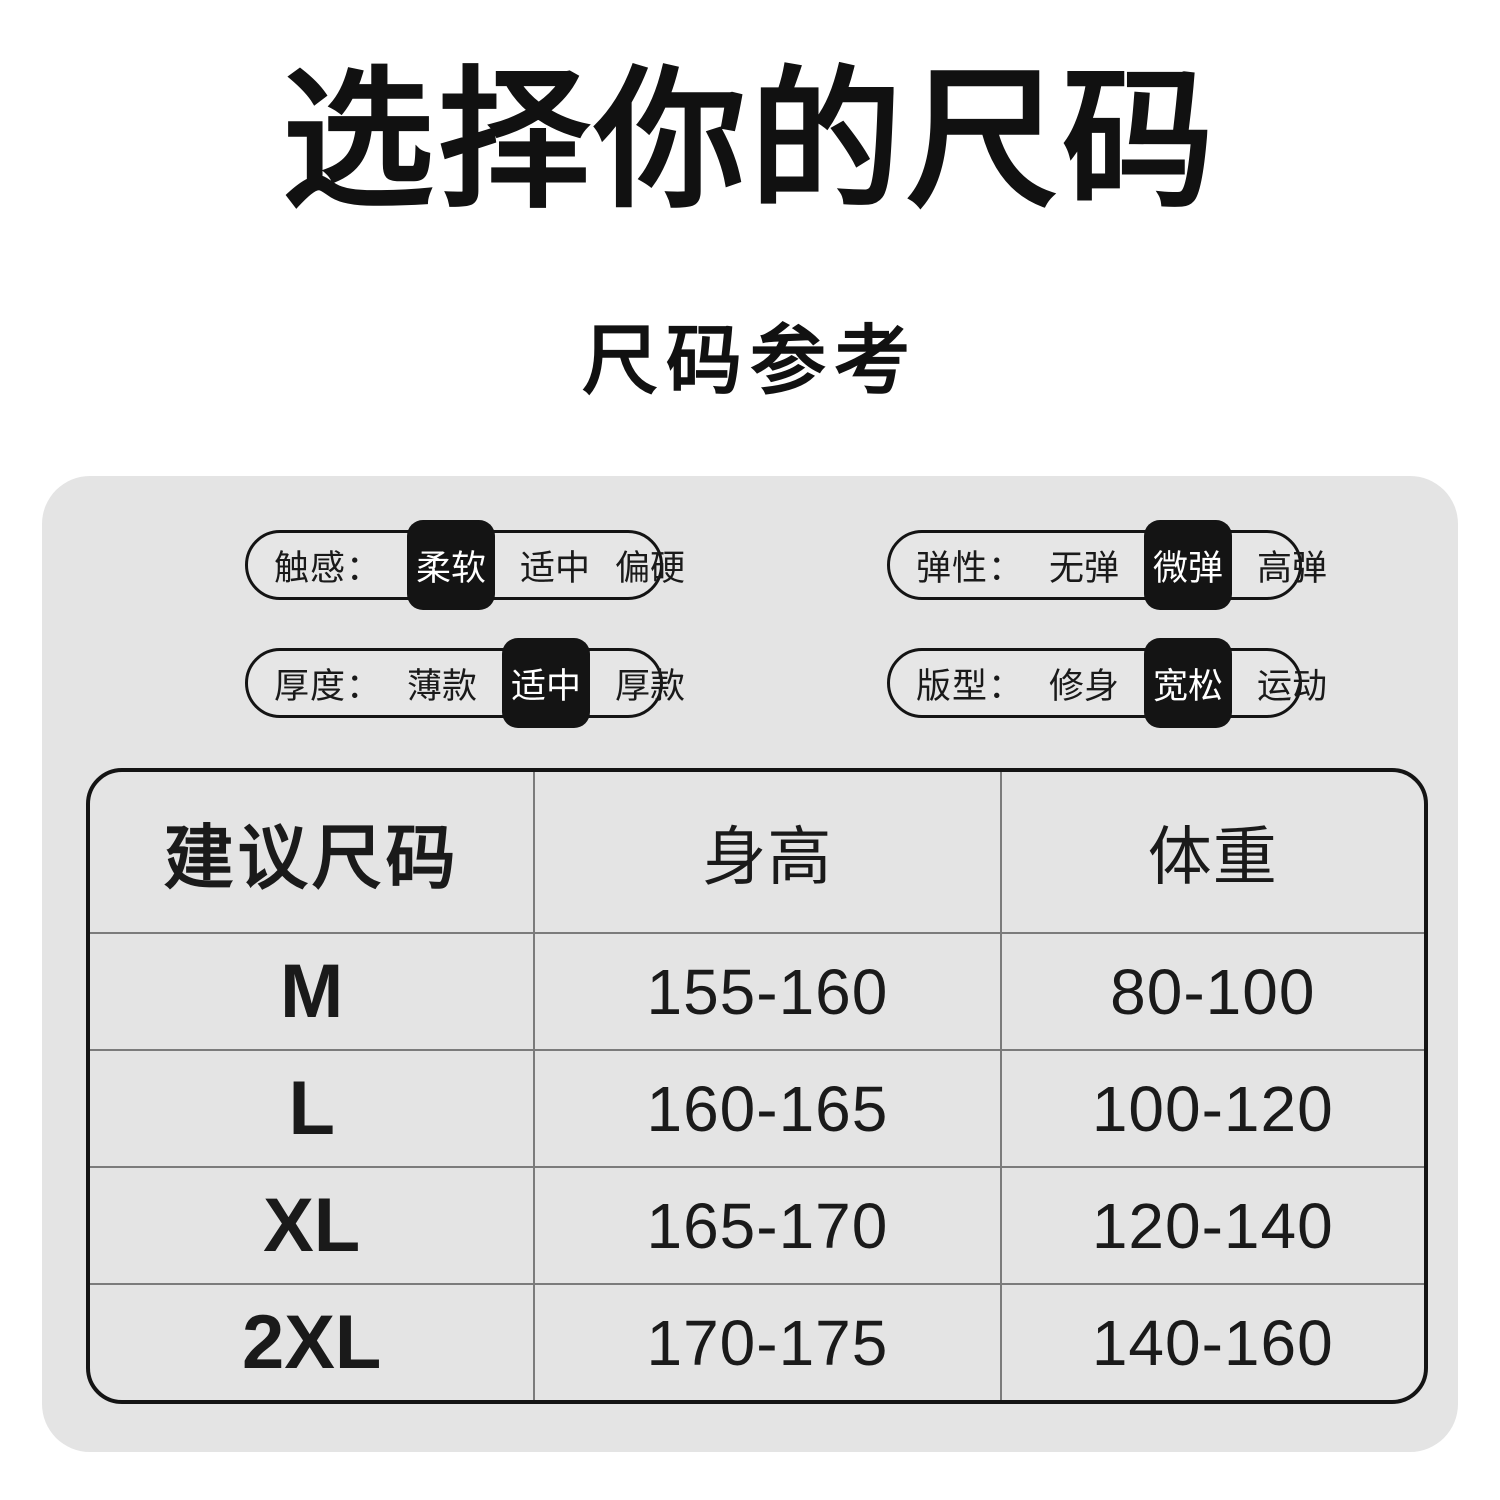 The height and width of the screenshot is (1500, 1500). What do you see at coordinates (451, 565) in the screenshot?
I see `attribute-option-selected: 柔软` at bounding box center [451, 565].